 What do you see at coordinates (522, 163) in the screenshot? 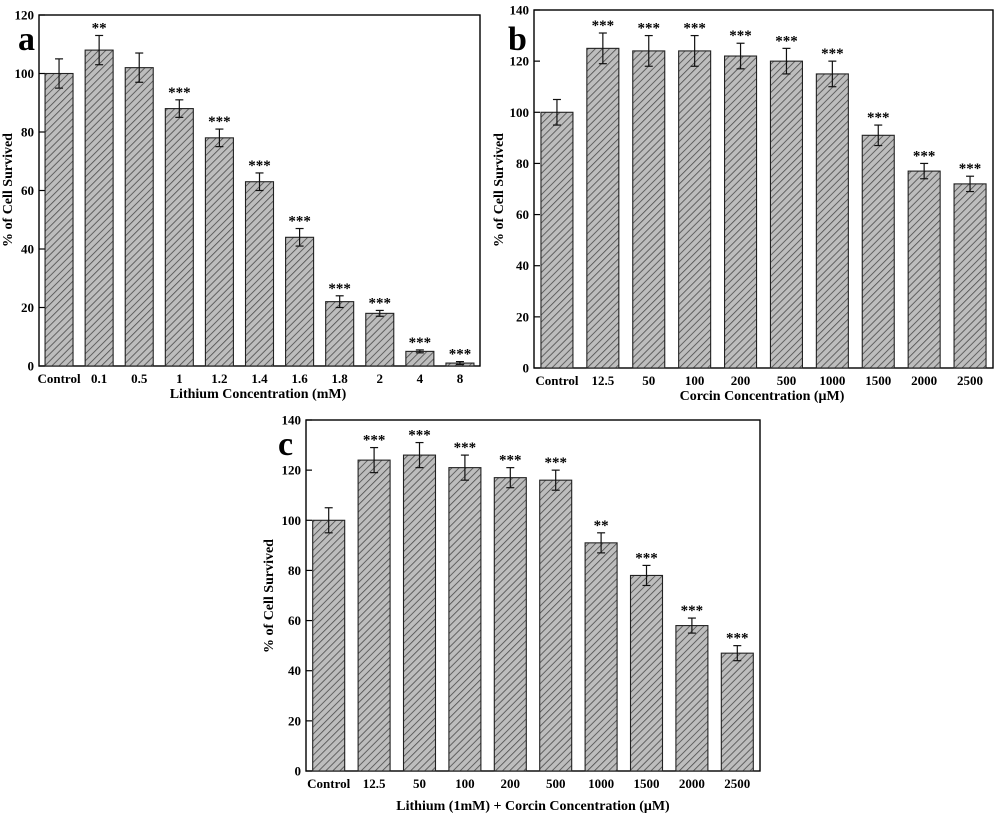
I see `y-tick-label: 80` at bounding box center [522, 163].